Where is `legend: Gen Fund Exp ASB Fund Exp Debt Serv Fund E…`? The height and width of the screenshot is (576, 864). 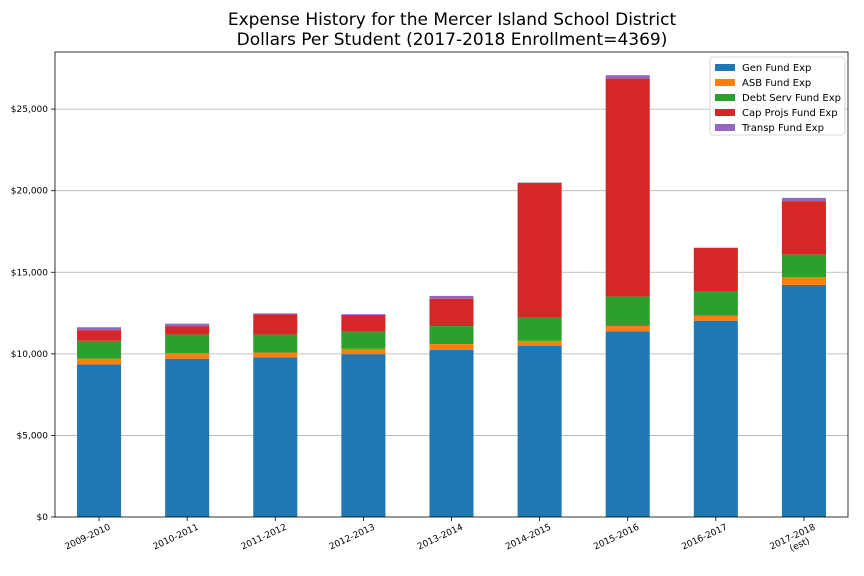
legend: Gen Fund Exp ASB Fund Exp Debt Serv Fund E… is located at coordinates (777, 96).